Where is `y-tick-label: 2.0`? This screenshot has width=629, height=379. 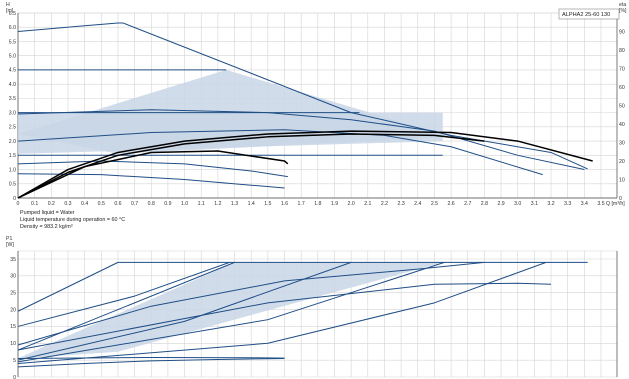
y-tick-label: 2.0 is located at coordinates (12, 142).